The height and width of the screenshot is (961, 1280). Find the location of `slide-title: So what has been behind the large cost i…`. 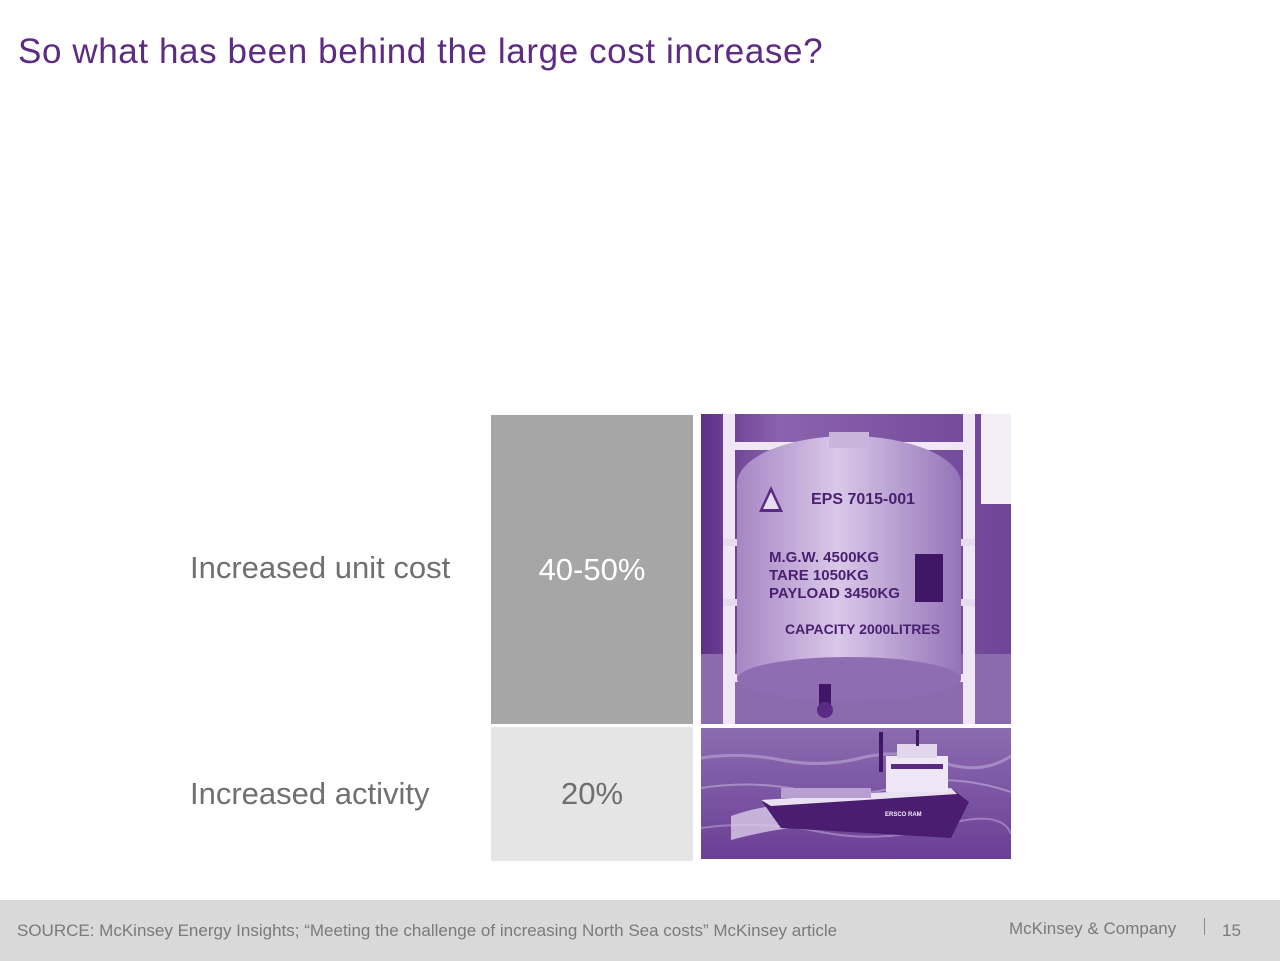

slide-title: So what has been behind the large cost i… is located at coordinates (421, 51).